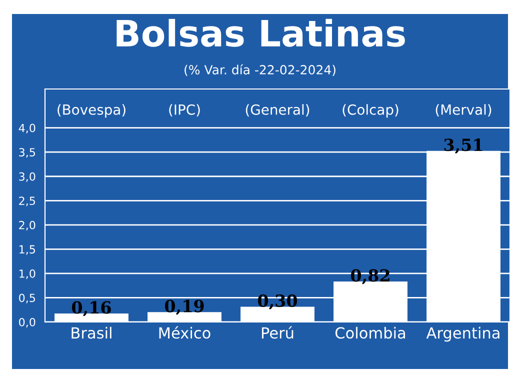  What do you see at coordinates (184, 332) in the screenshot?
I see `x-tick-label: México` at bounding box center [184, 332].